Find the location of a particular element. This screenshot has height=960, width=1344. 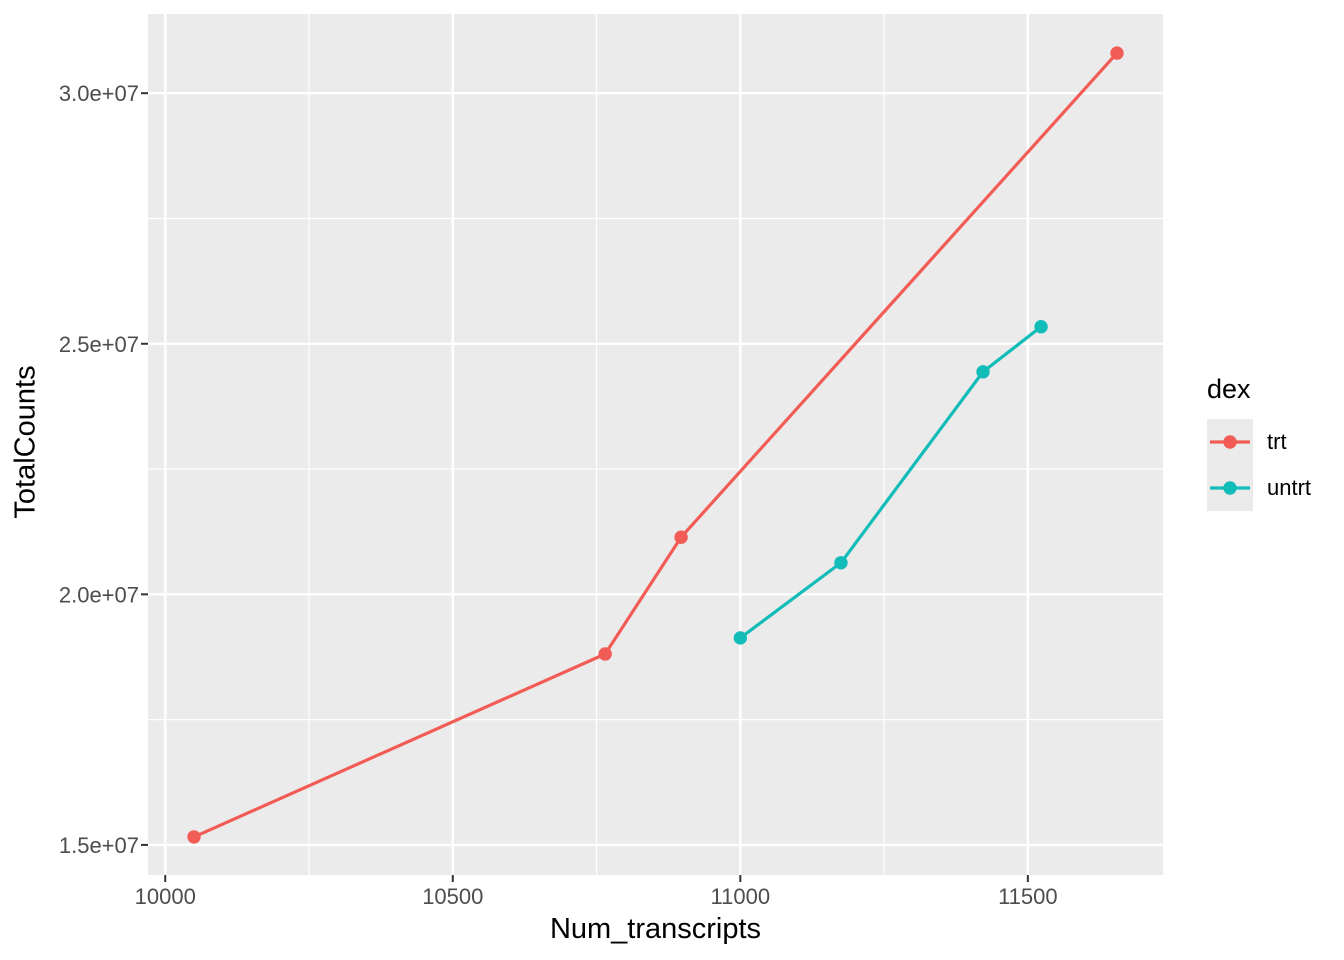

y-tick-label: 1.5e+07 is located at coordinates (99, 845).